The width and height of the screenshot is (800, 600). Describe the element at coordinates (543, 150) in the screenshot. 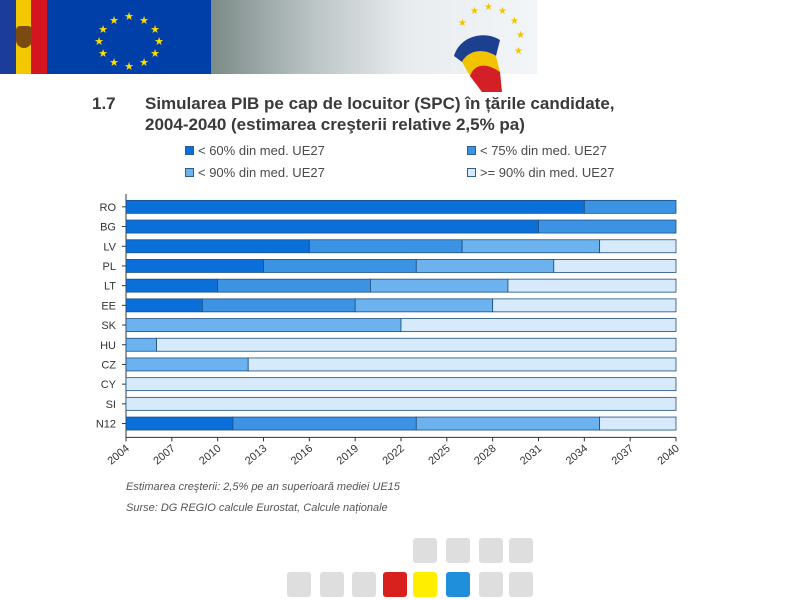

I see `legend-label-lt75: < 75% din med. UE27` at that location.